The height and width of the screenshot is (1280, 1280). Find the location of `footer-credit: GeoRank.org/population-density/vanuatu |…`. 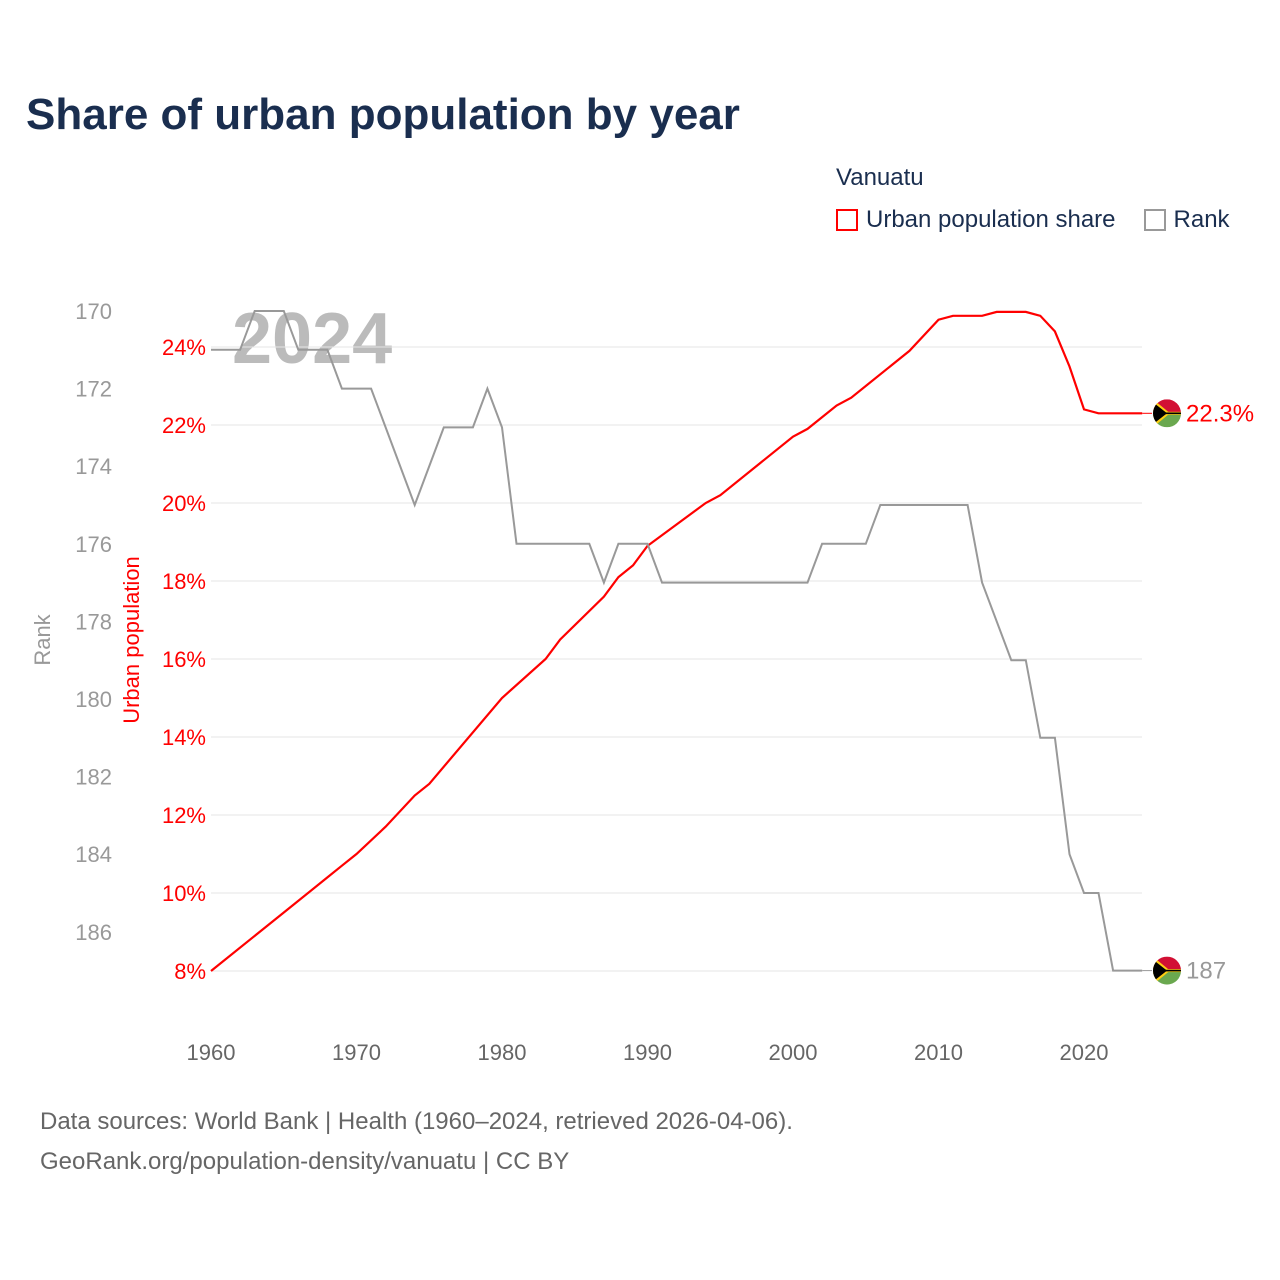

footer-credit: GeoRank.org/population-density/vanuatu |… is located at coordinates (305, 1161).